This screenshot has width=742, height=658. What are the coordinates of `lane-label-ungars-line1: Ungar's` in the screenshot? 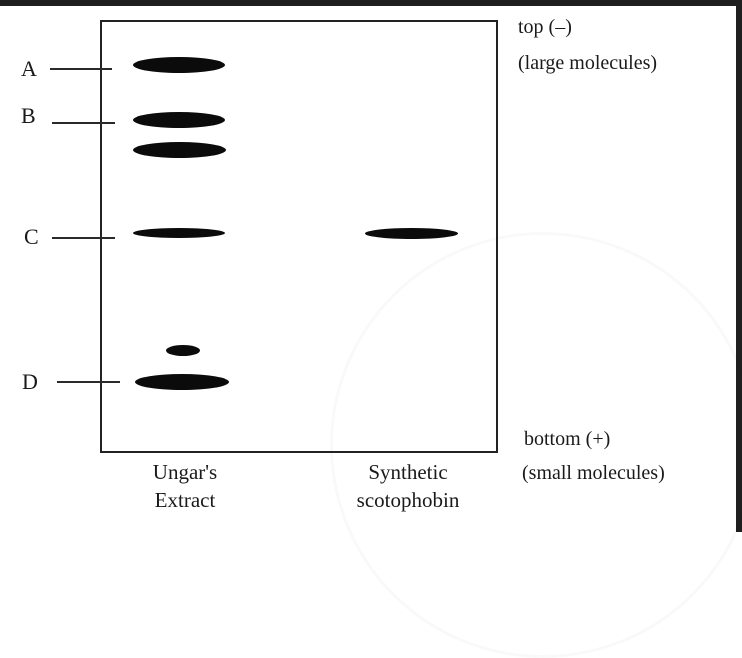 It's located at (185, 472).